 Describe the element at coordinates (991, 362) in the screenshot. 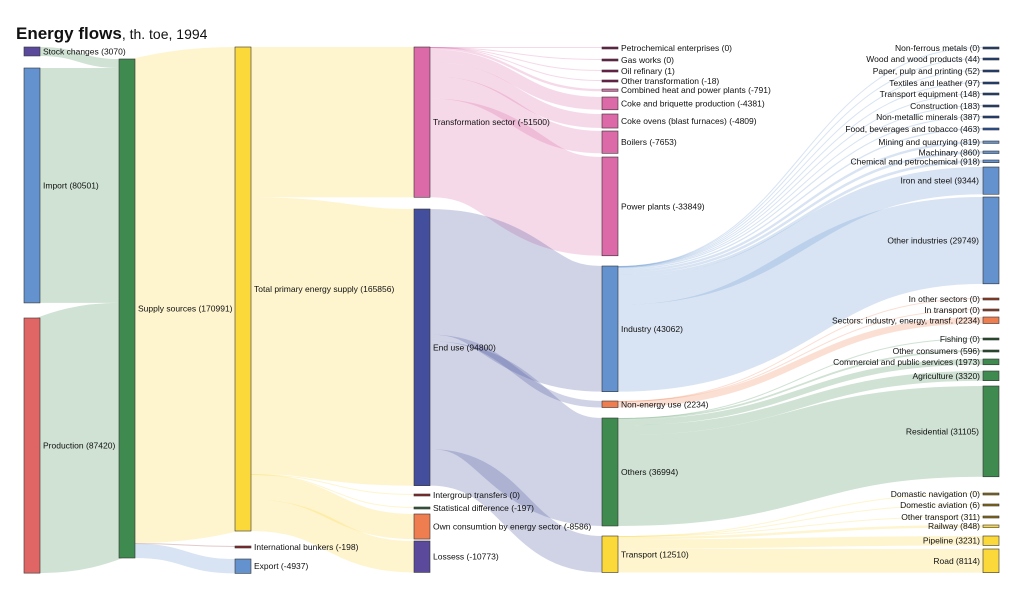

I see `node-commercial` at that location.